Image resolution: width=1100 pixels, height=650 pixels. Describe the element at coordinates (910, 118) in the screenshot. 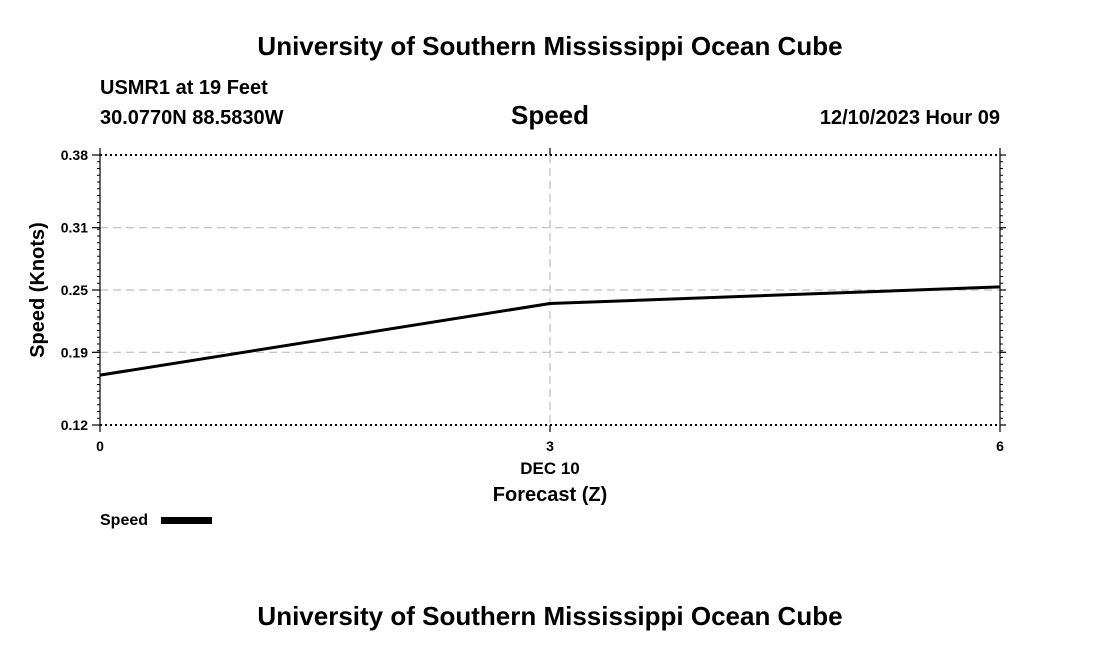

I see `timestamp-label: 12/10/2023 Hour 09` at that location.